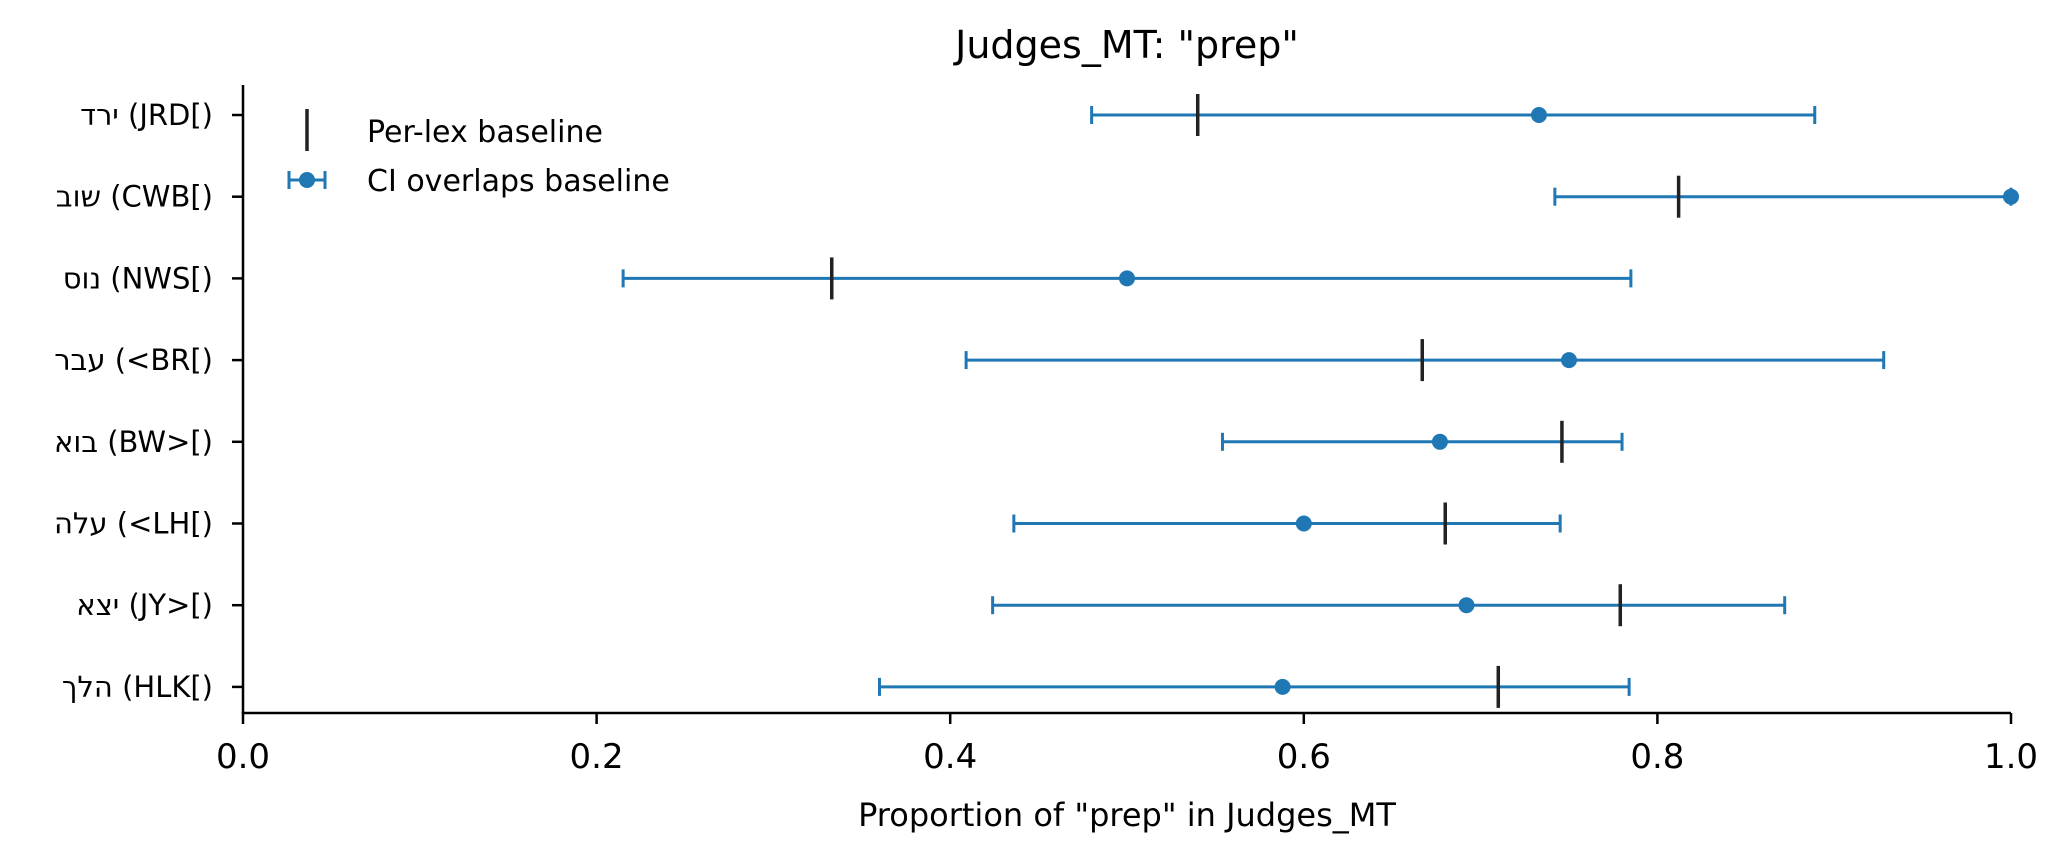  What do you see at coordinates (950, 757) in the screenshot?
I see `x-tick-label: 0.4` at bounding box center [950, 757].